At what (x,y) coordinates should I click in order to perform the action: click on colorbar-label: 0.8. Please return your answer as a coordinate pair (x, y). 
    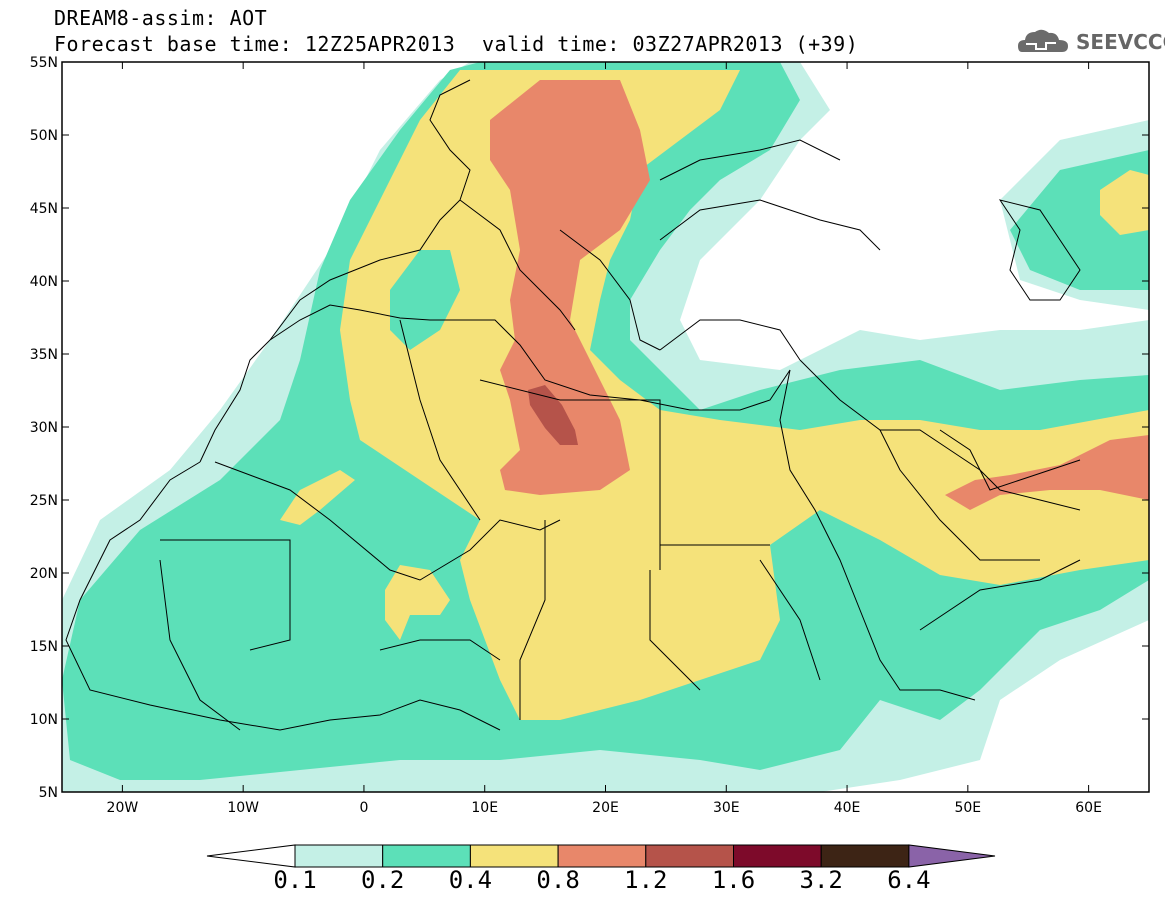
    Looking at the image, I should click on (558, 880).